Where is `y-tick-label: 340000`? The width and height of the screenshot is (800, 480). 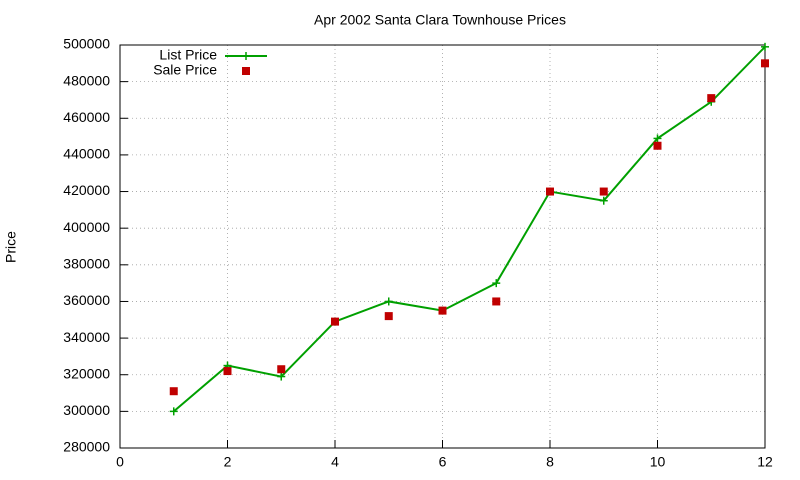 y-tick-label: 340000 is located at coordinates (86, 337).